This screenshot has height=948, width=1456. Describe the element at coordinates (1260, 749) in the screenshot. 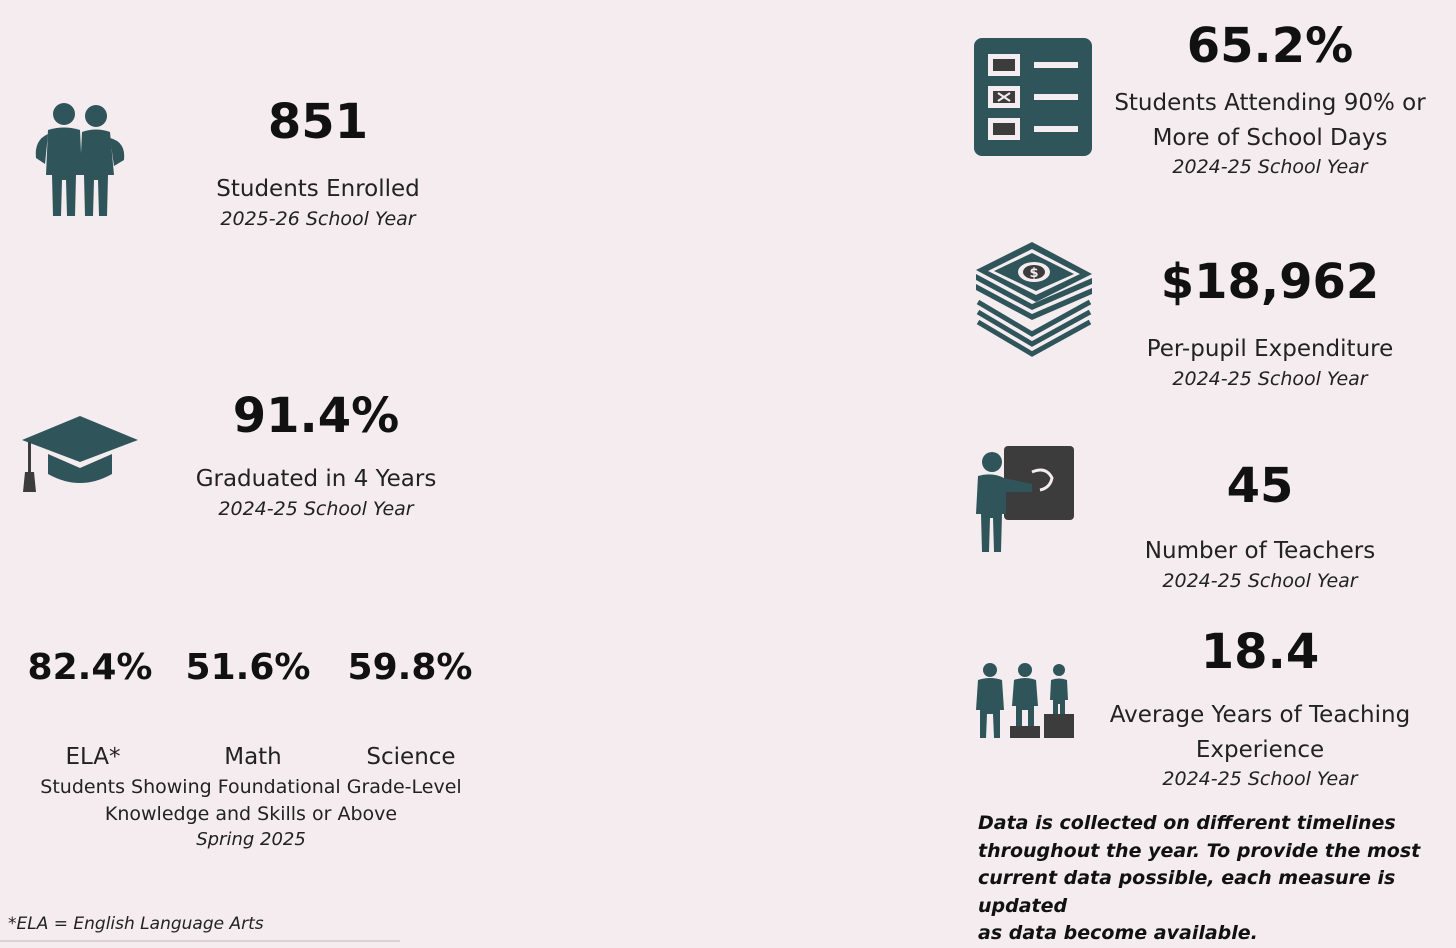

I see `experience-label-line2: Experience` at that location.